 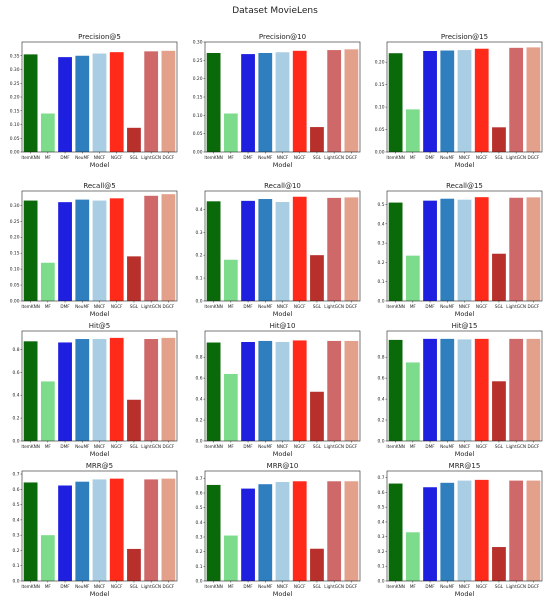 What do you see at coordinates (199, 358) in the screenshot?
I see `y-tick-label: 0.8` at bounding box center [199, 358].